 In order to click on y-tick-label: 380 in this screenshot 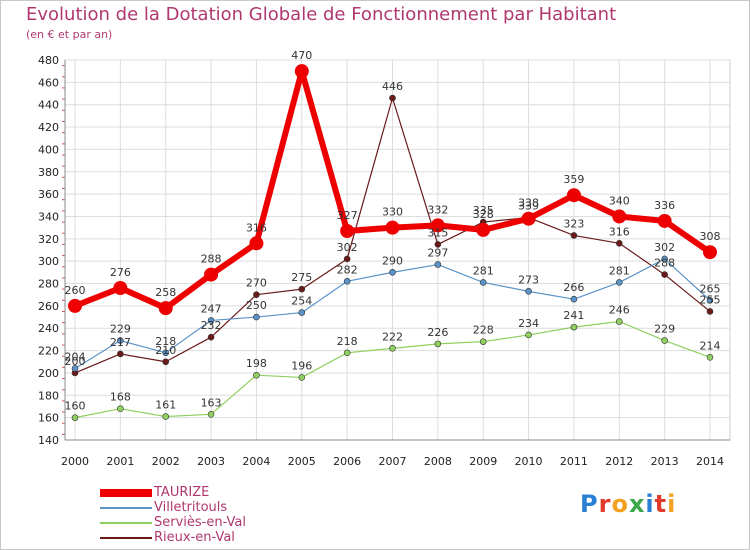, I will do `click(48, 172)`.